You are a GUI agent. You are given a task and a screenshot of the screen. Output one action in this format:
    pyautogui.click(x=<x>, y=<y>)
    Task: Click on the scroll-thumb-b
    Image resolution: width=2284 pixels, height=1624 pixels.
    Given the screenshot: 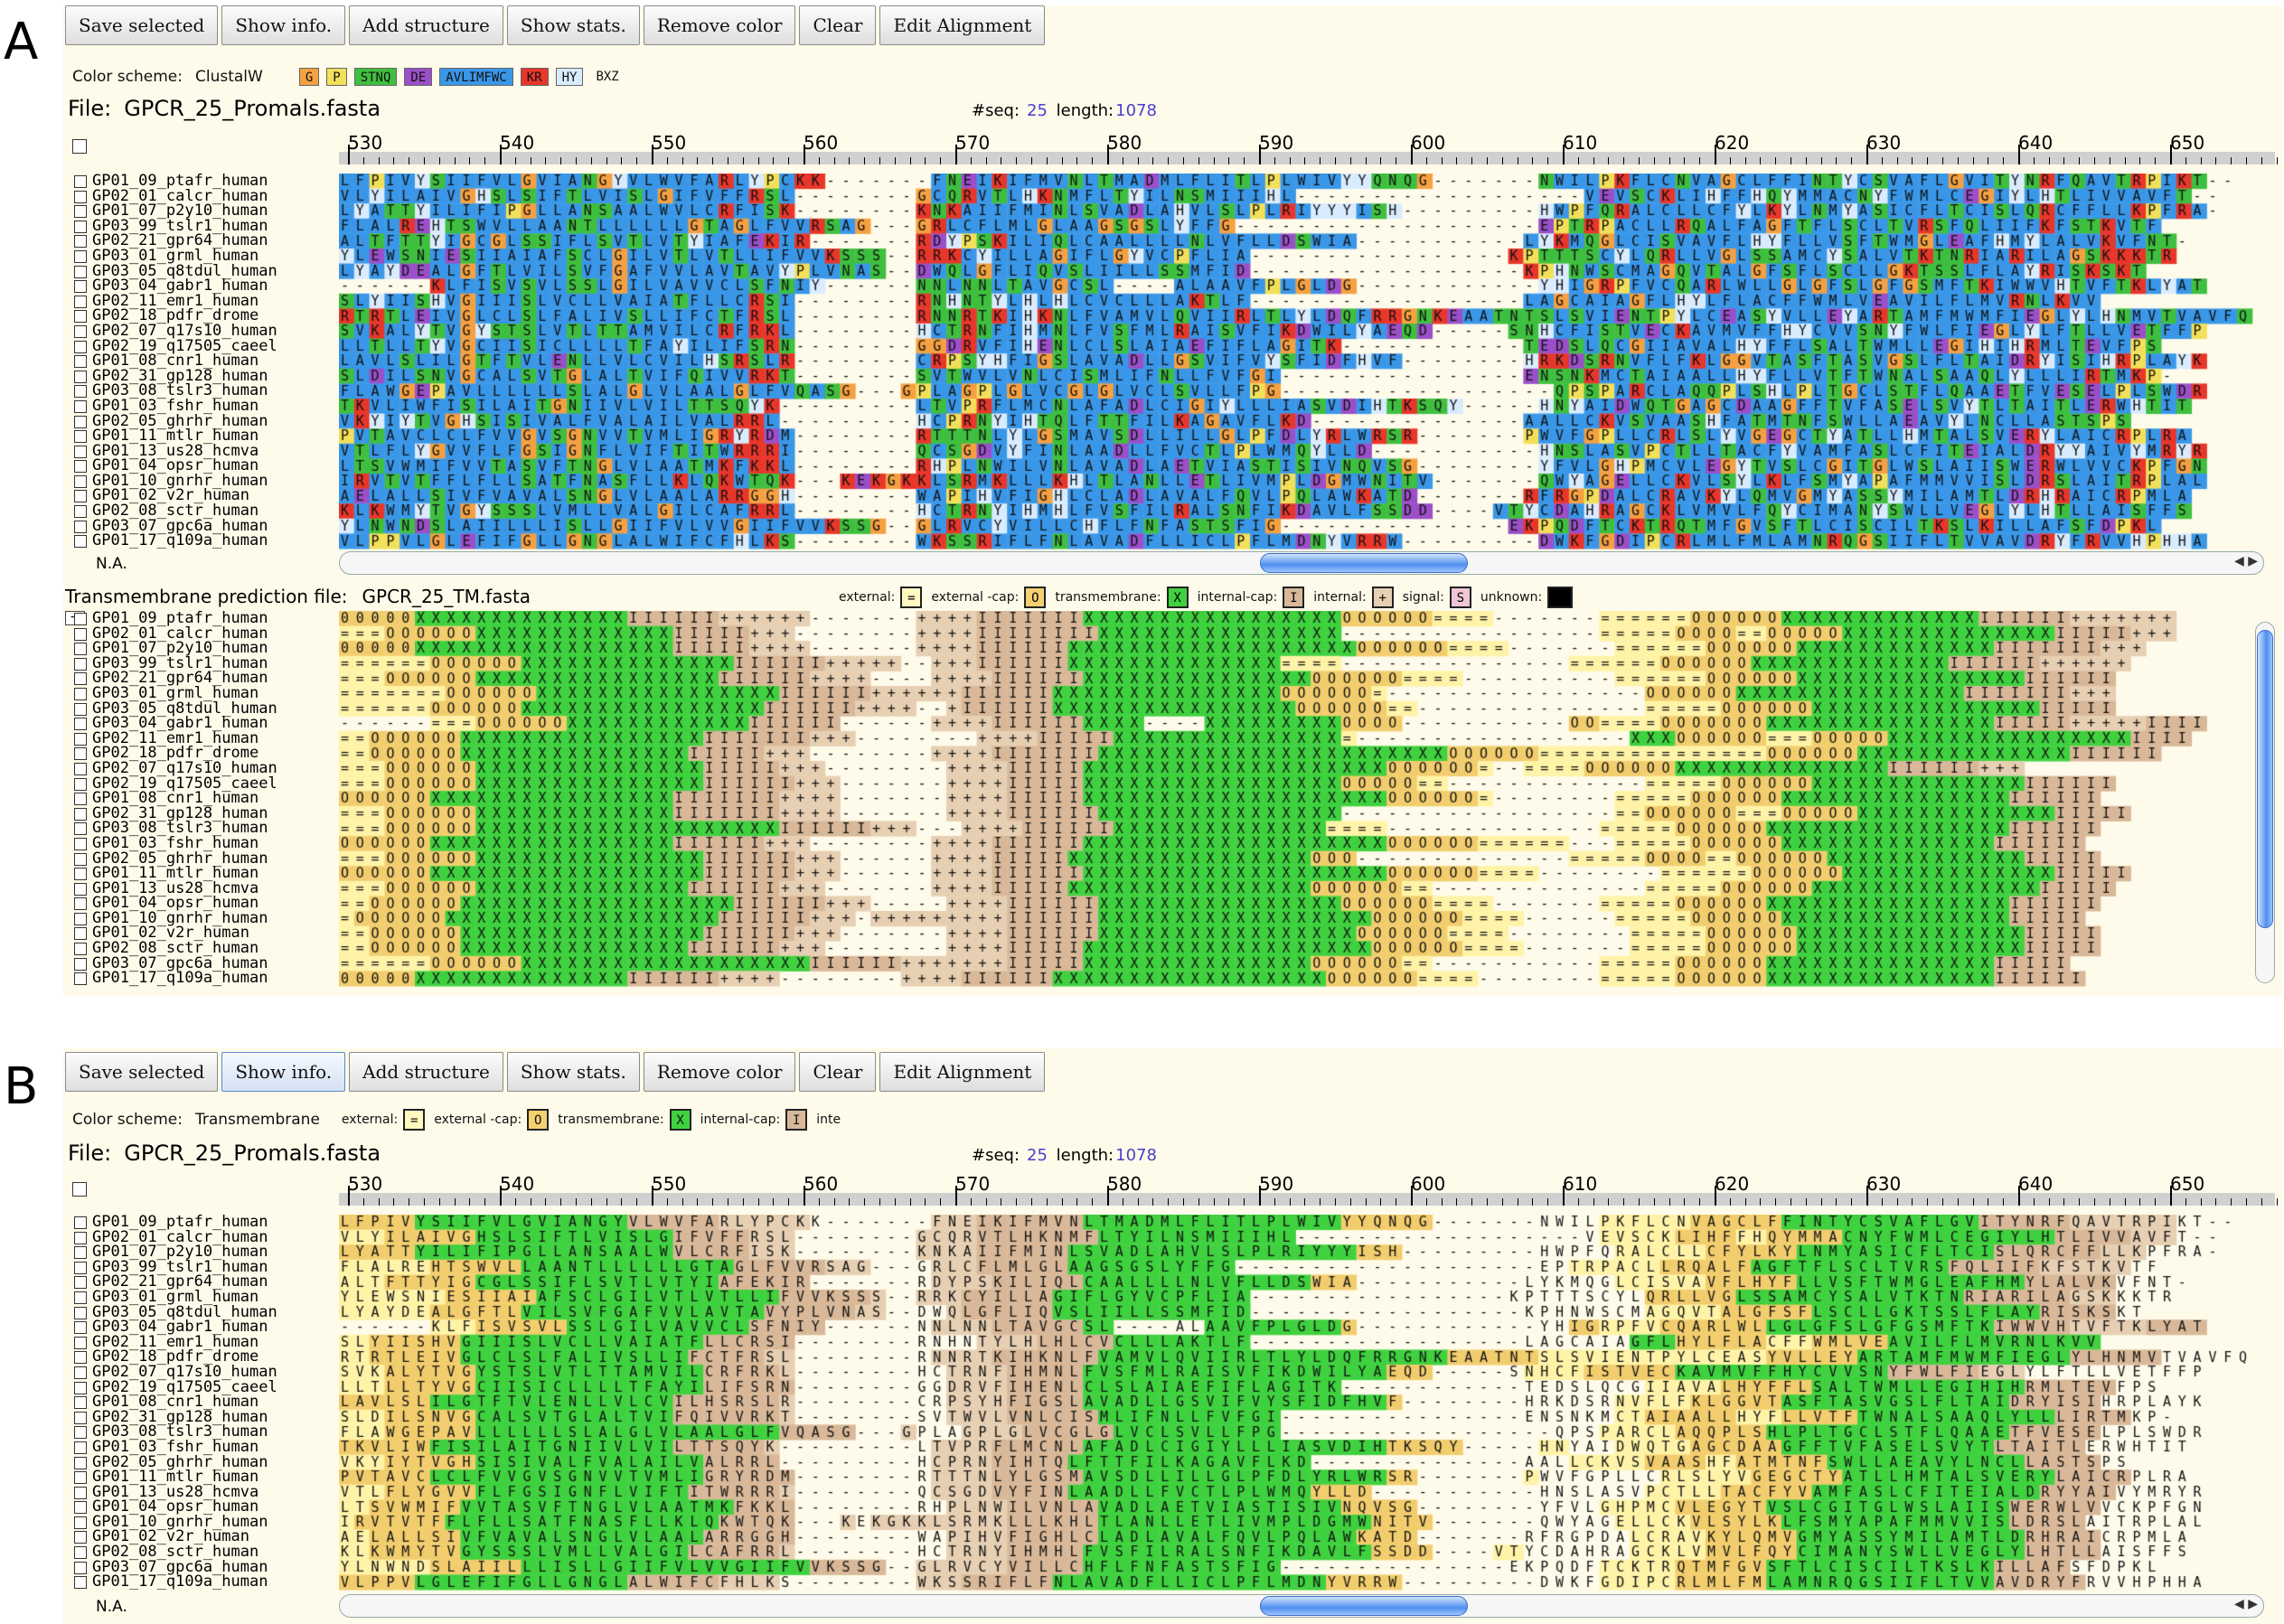 What is the action you would take?
    pyautogui.click(x=1364, y=1606)
    